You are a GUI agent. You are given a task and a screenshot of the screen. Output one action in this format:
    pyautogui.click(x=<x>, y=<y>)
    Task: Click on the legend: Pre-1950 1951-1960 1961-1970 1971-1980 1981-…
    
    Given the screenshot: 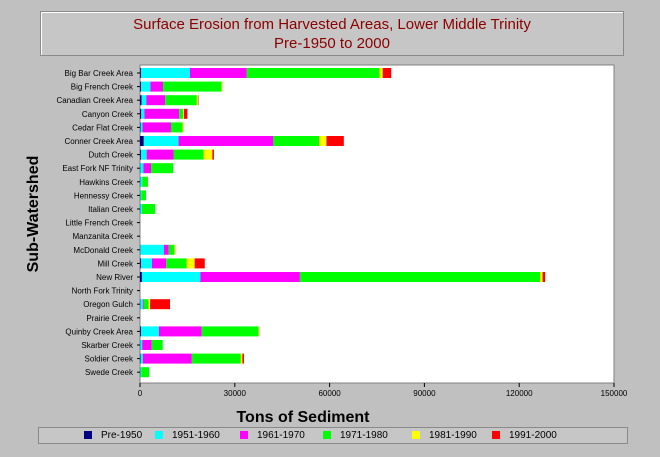 What is the action you would take?
    pyautogui.click(x=333, y=435)
    